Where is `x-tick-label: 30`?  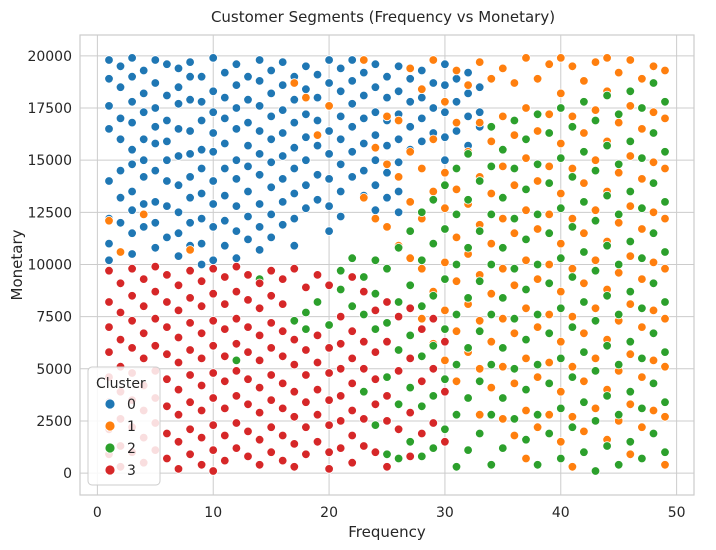 x-tick-label: 30 is located at coordinates (445, 513).